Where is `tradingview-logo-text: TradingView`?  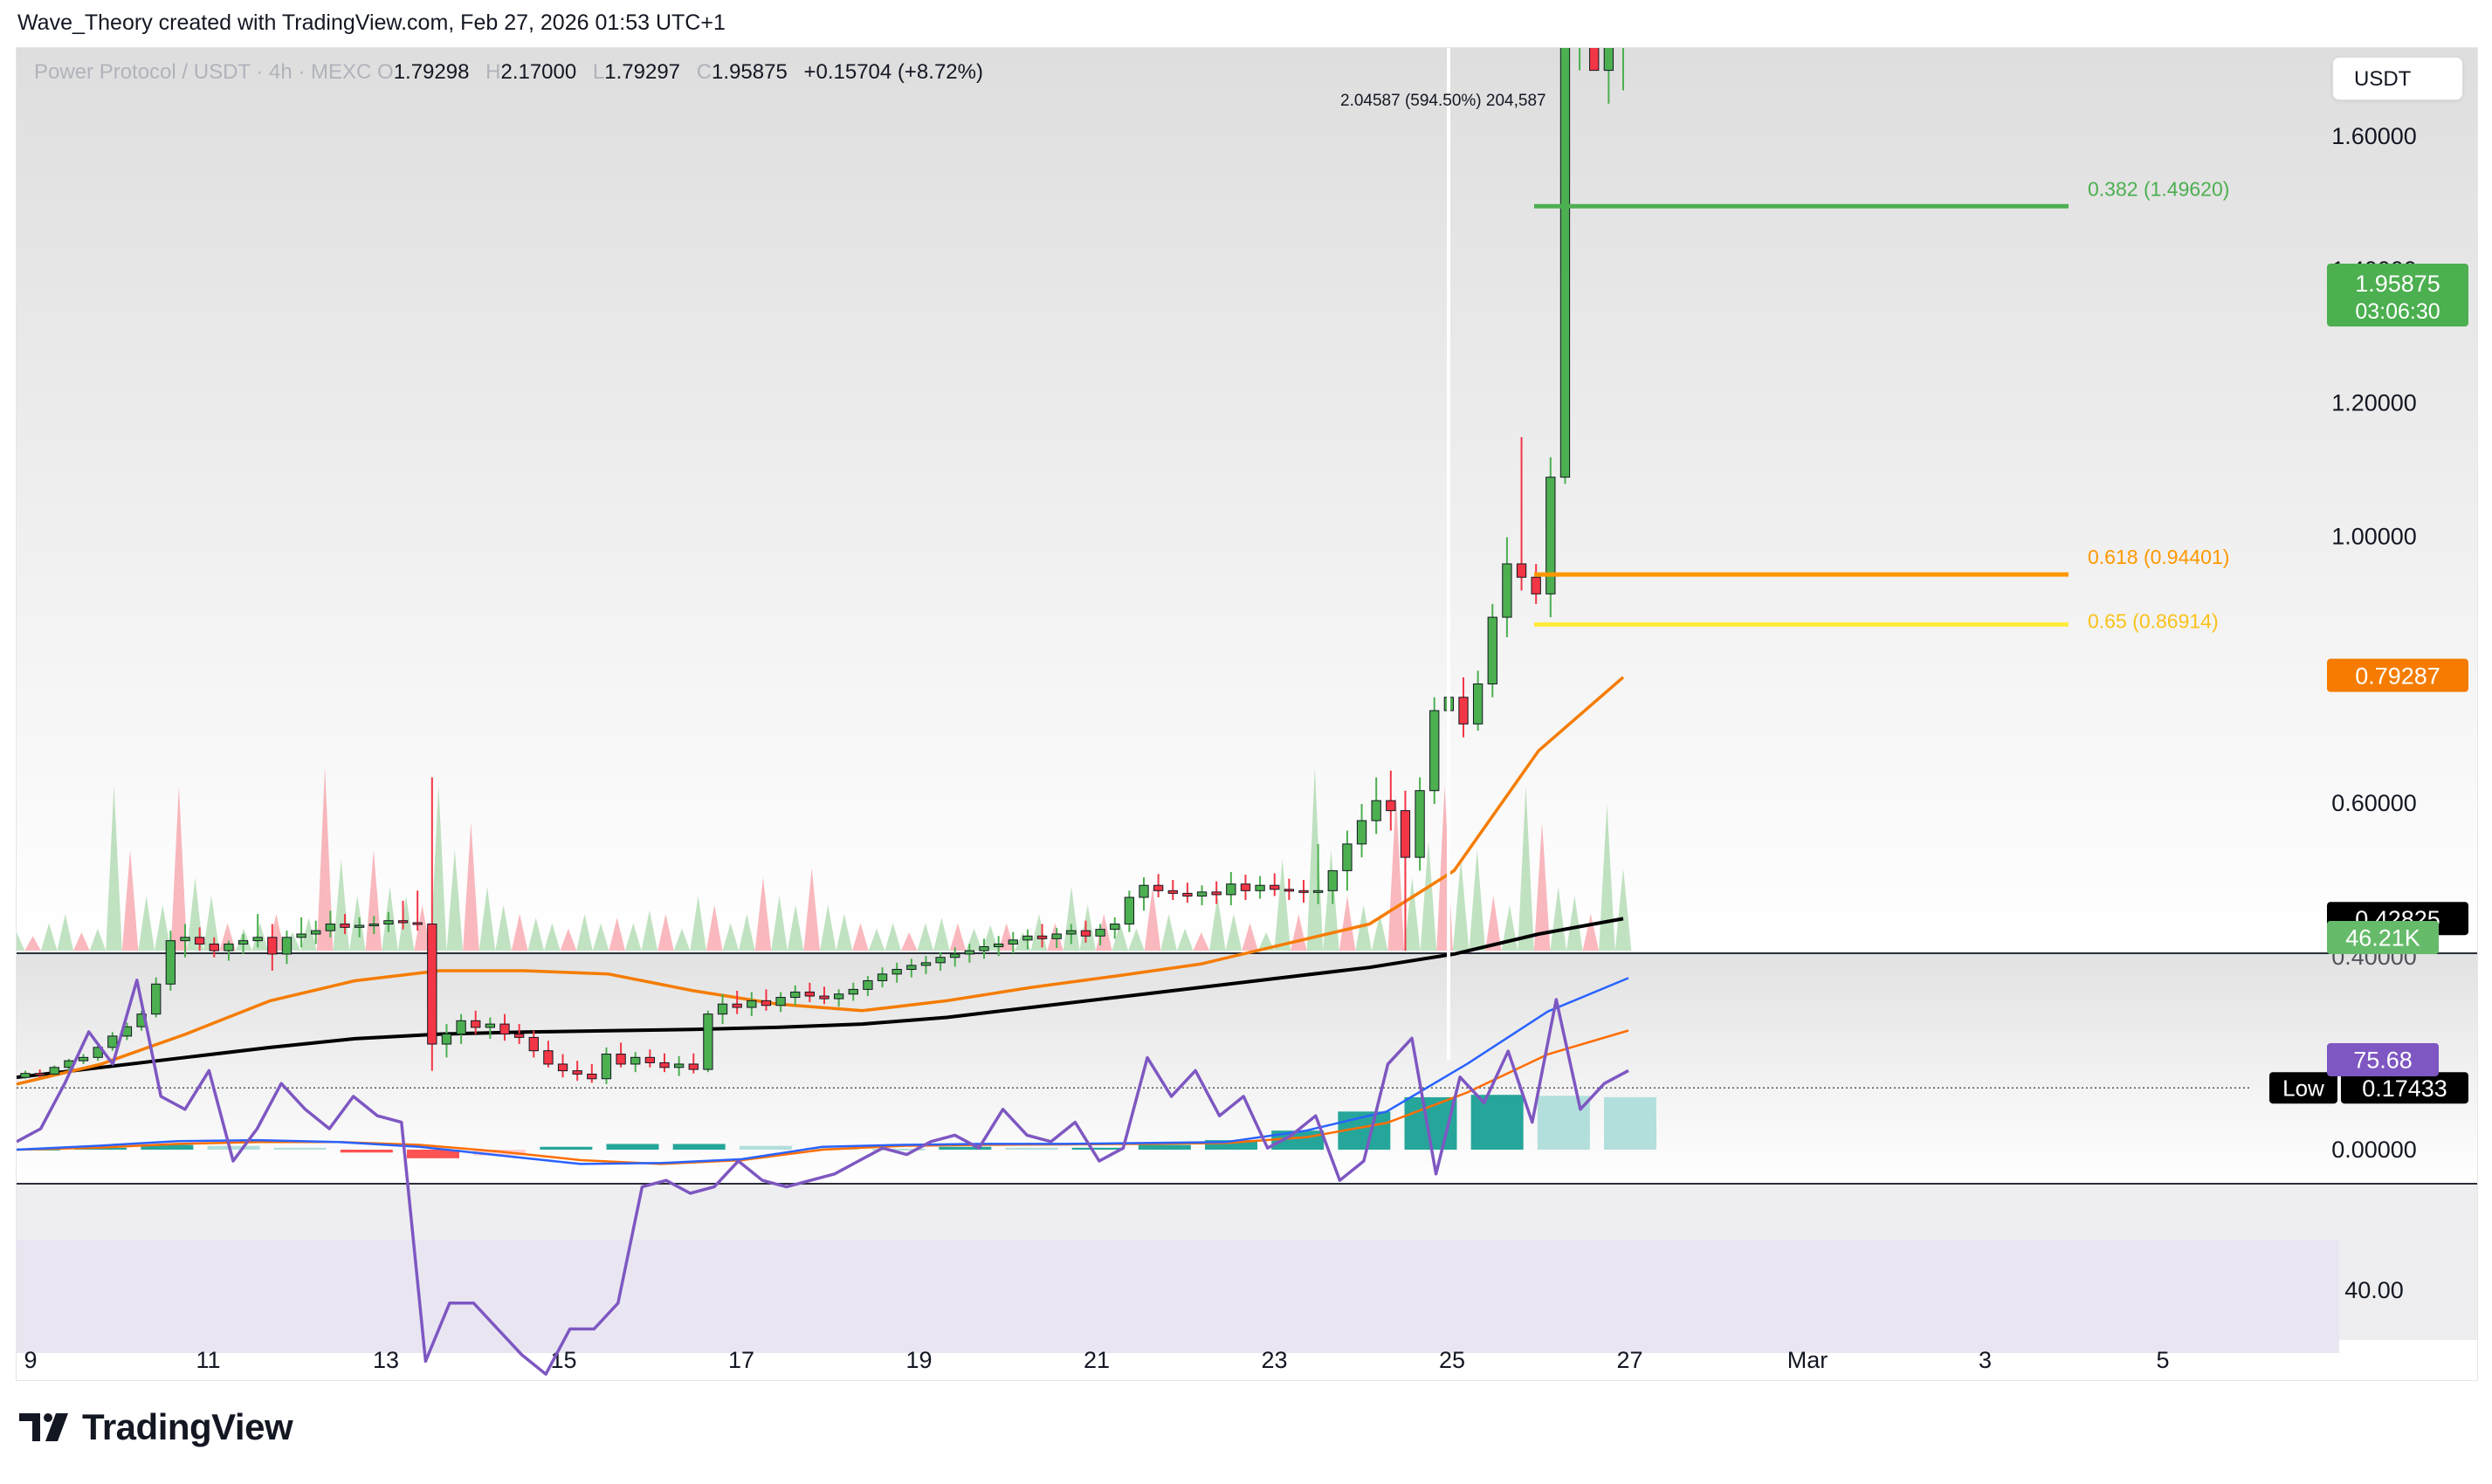
tradingview-logo-text: TradingView is located at coordinates (188, 1427).